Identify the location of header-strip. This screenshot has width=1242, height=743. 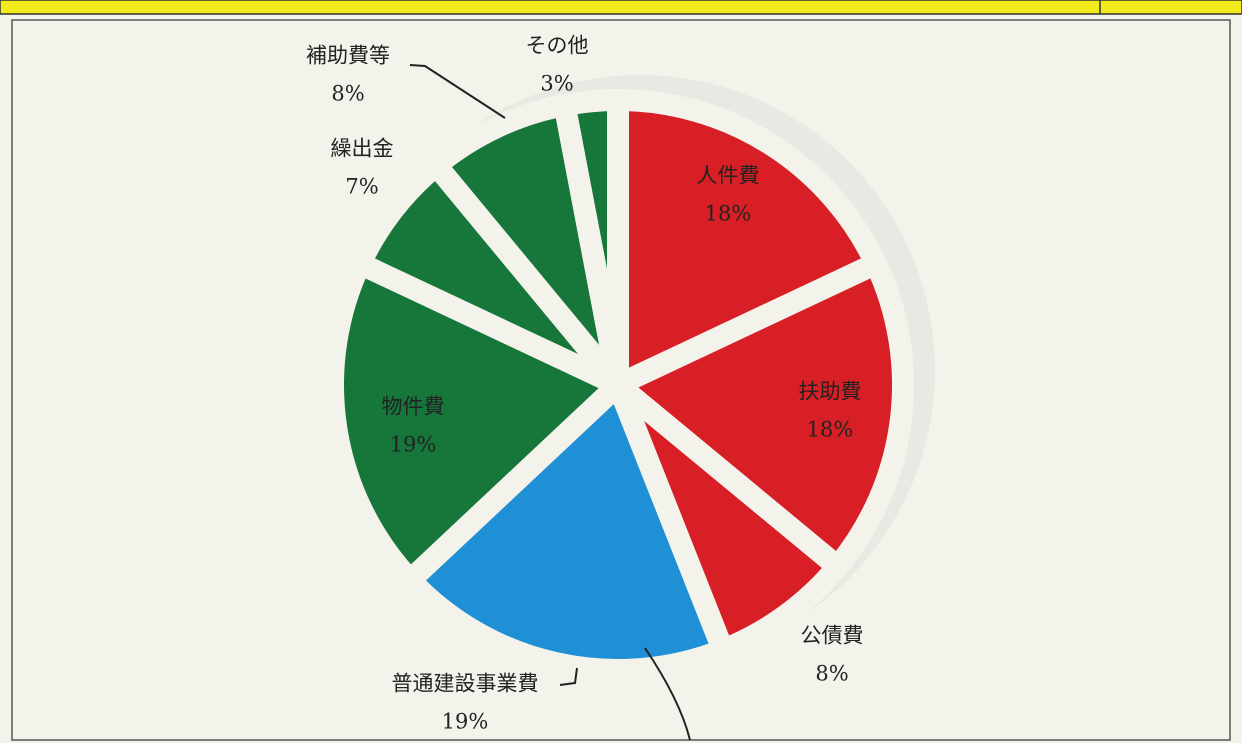
(621, 7).